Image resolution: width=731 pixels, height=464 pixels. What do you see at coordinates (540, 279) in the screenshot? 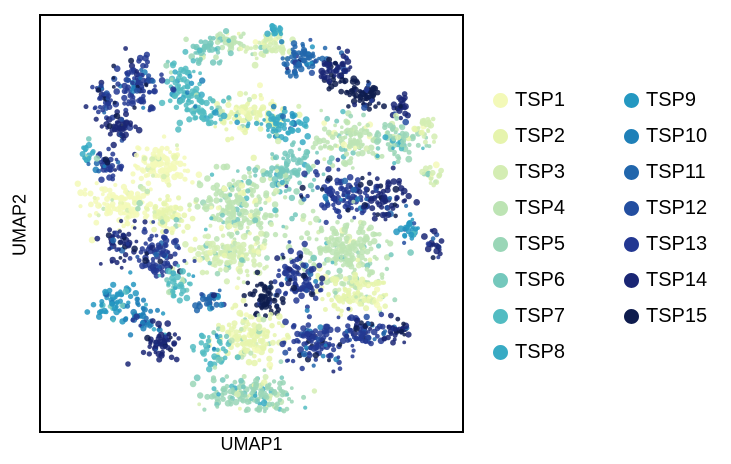
I see `legend-label: TSP6` at bounding box center [540, 279].